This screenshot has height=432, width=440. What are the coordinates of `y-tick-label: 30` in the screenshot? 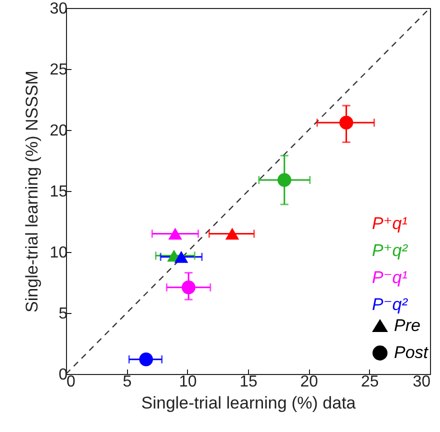 It's located at (59, 9).